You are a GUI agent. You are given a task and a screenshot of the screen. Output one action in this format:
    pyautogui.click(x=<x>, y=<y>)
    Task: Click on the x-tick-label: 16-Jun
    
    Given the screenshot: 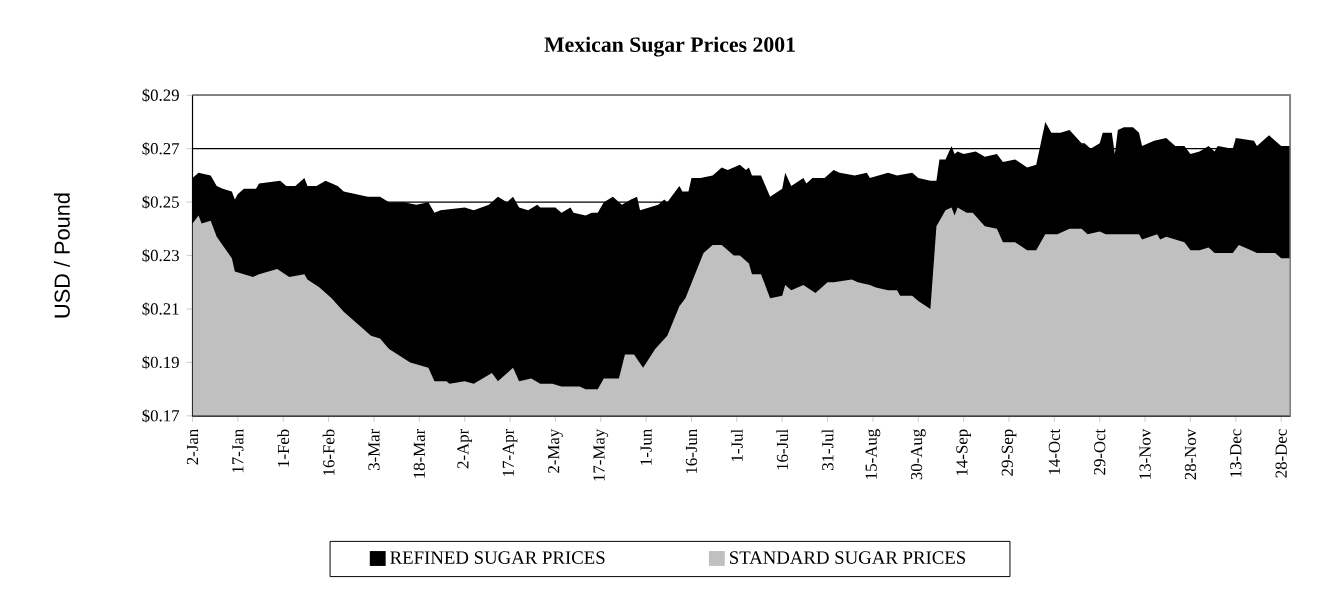 What is the action you would take?
    pyautogui.click(x=691, y=451)
    